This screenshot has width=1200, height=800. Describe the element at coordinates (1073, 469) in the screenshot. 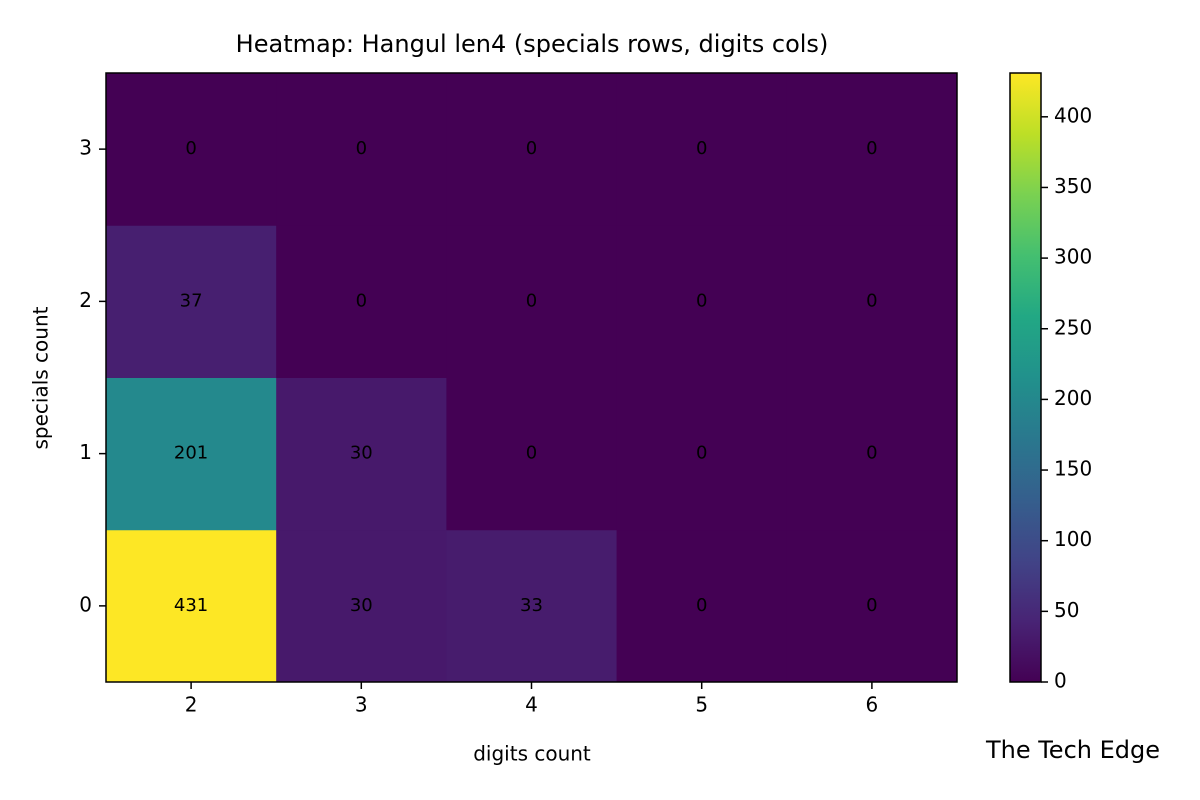

I see `colorbar-tick-label: 150` at that location.